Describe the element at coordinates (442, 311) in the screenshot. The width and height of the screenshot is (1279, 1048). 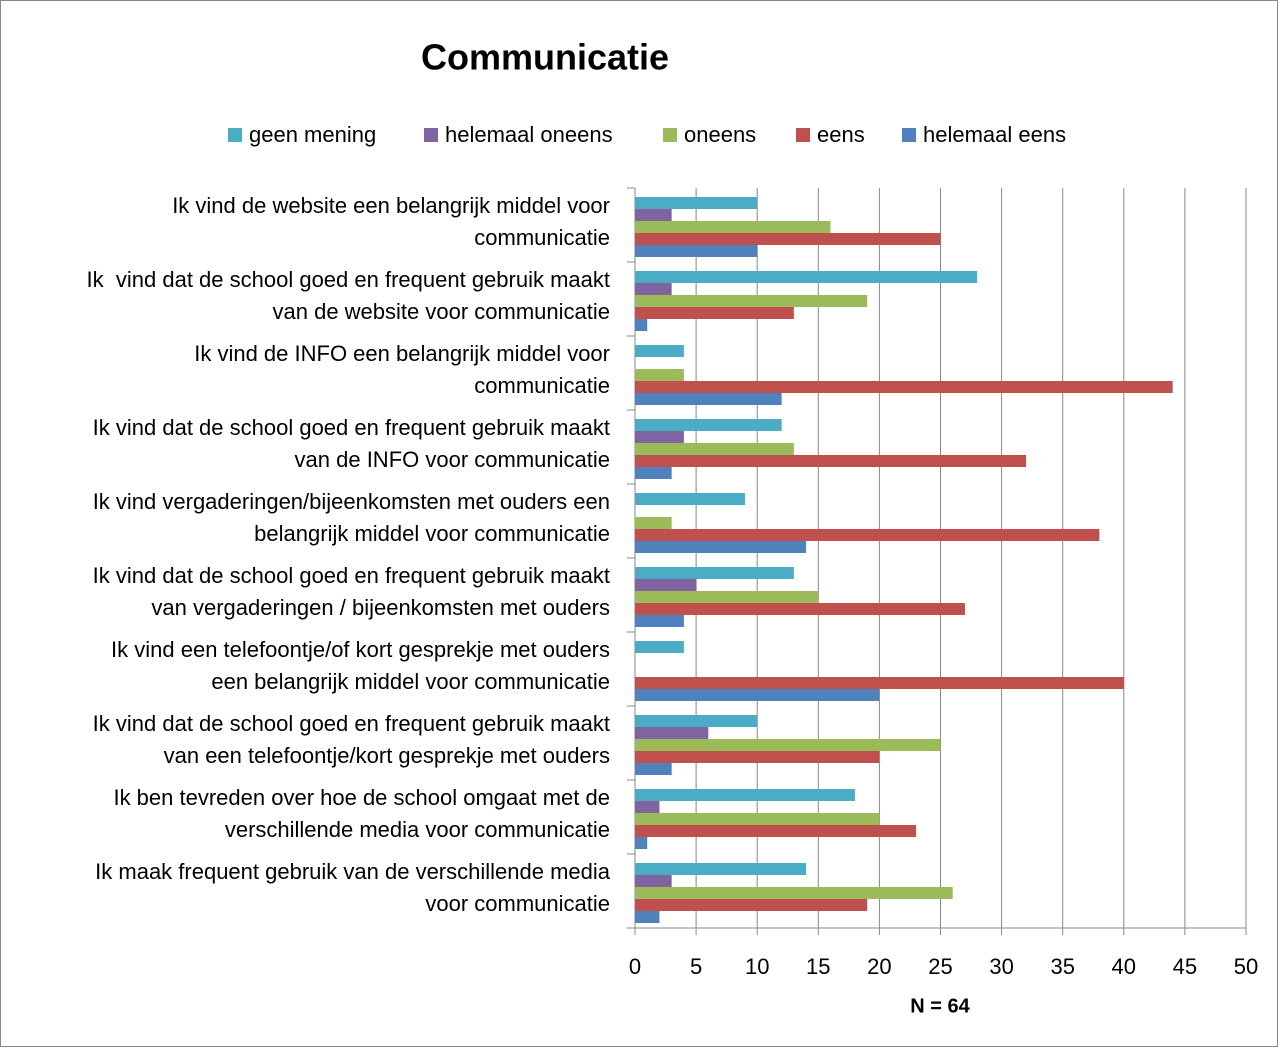
I see `y-tick-label: van de website voor communicatie` at that location.